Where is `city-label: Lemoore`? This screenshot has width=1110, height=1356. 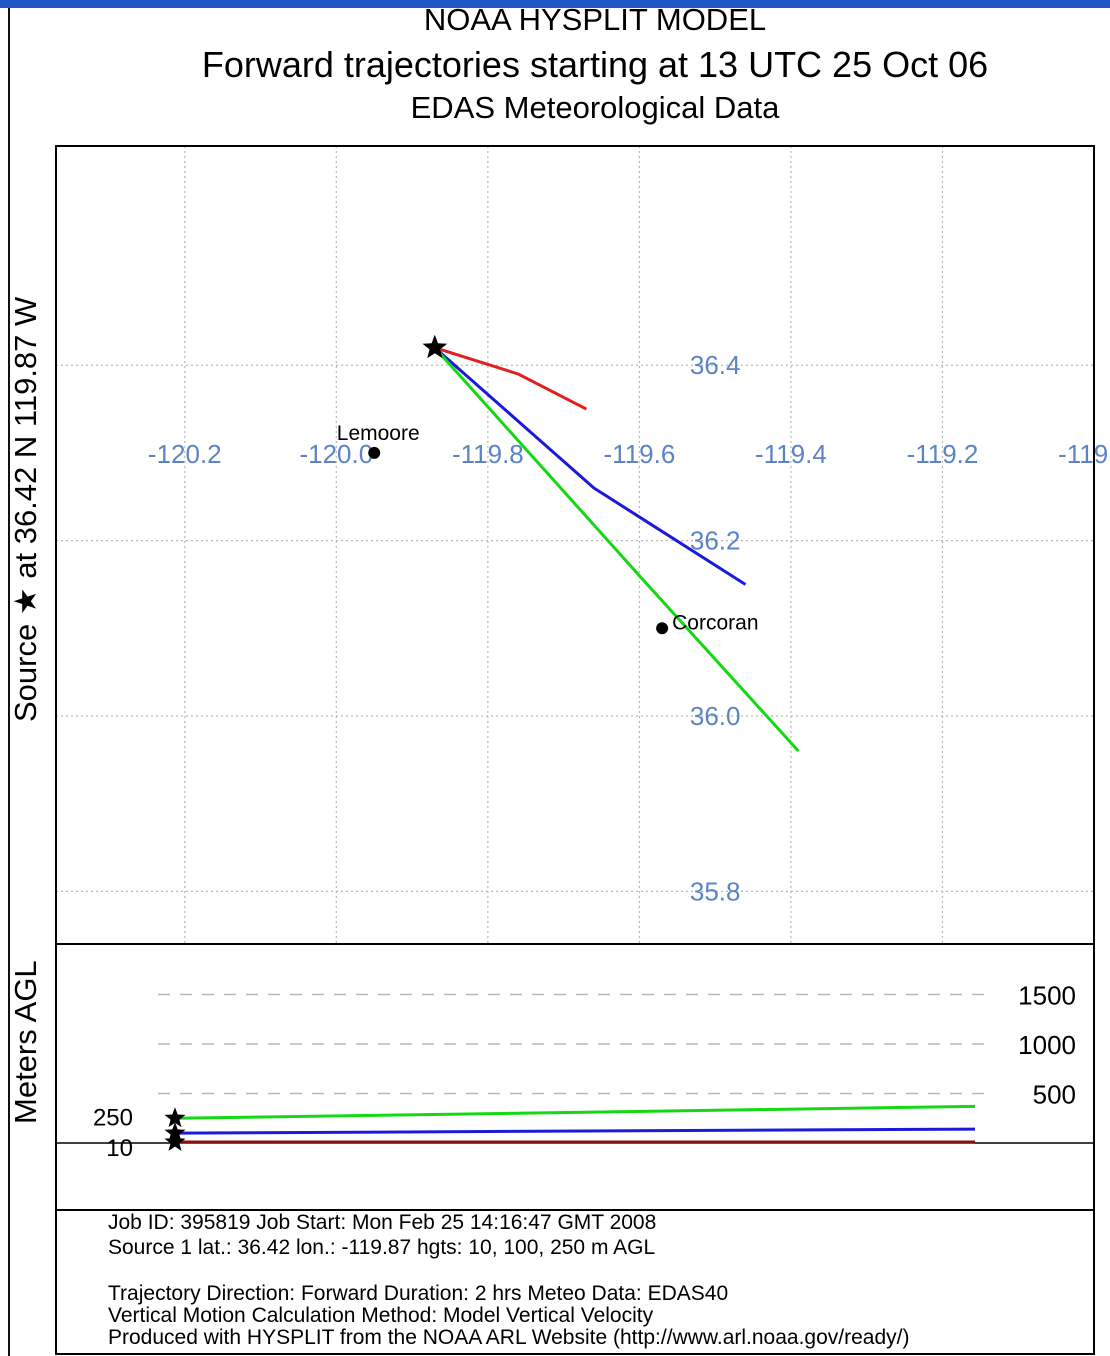 city-label: Lemoore is located at coordinates (378, 433).